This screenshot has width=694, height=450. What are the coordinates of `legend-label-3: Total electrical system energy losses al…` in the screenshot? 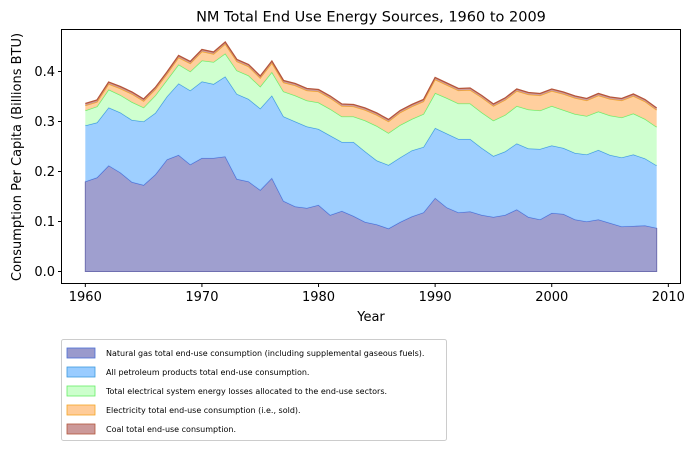 It's located at (246, 391).